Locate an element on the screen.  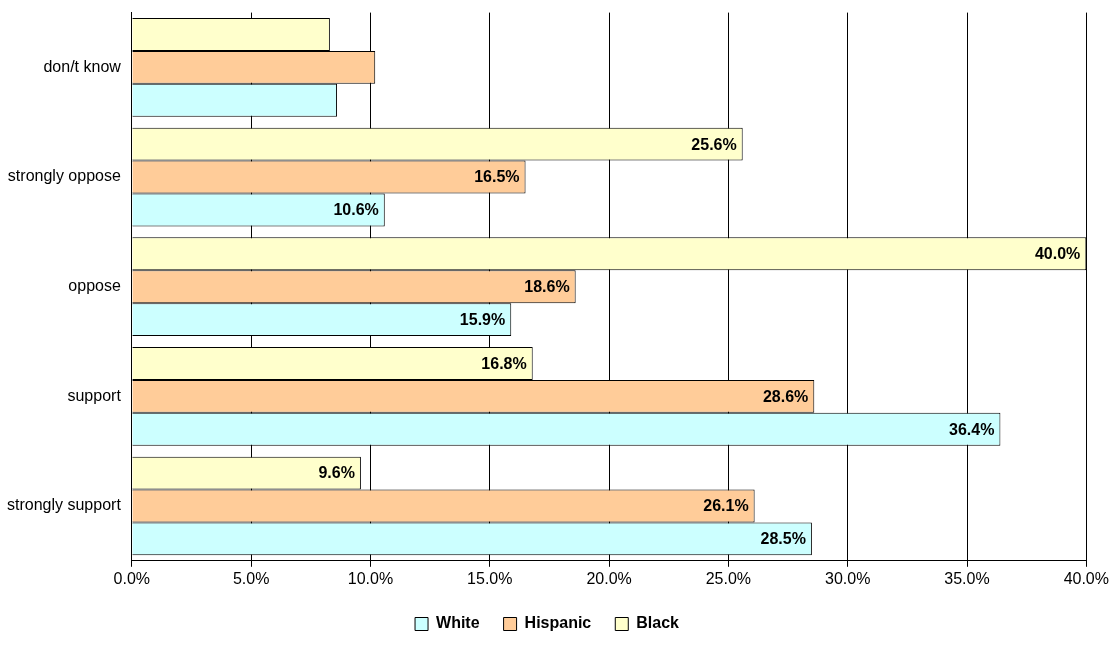
y-tick-label: don/t know is located at coordinates (82, 66).